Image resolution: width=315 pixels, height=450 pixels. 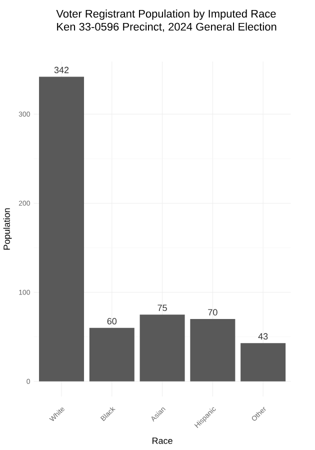 I want to click on x-axis-title: Race, so click(x=162, y=441).